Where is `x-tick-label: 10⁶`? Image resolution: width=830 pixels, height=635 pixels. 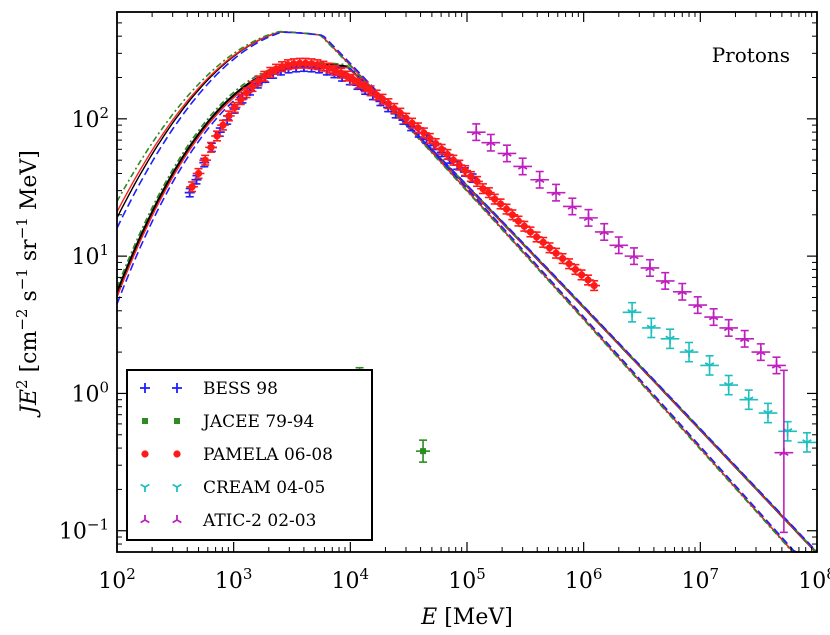
x-tick-label: 10⁶ is located at coordinates (584, 579).